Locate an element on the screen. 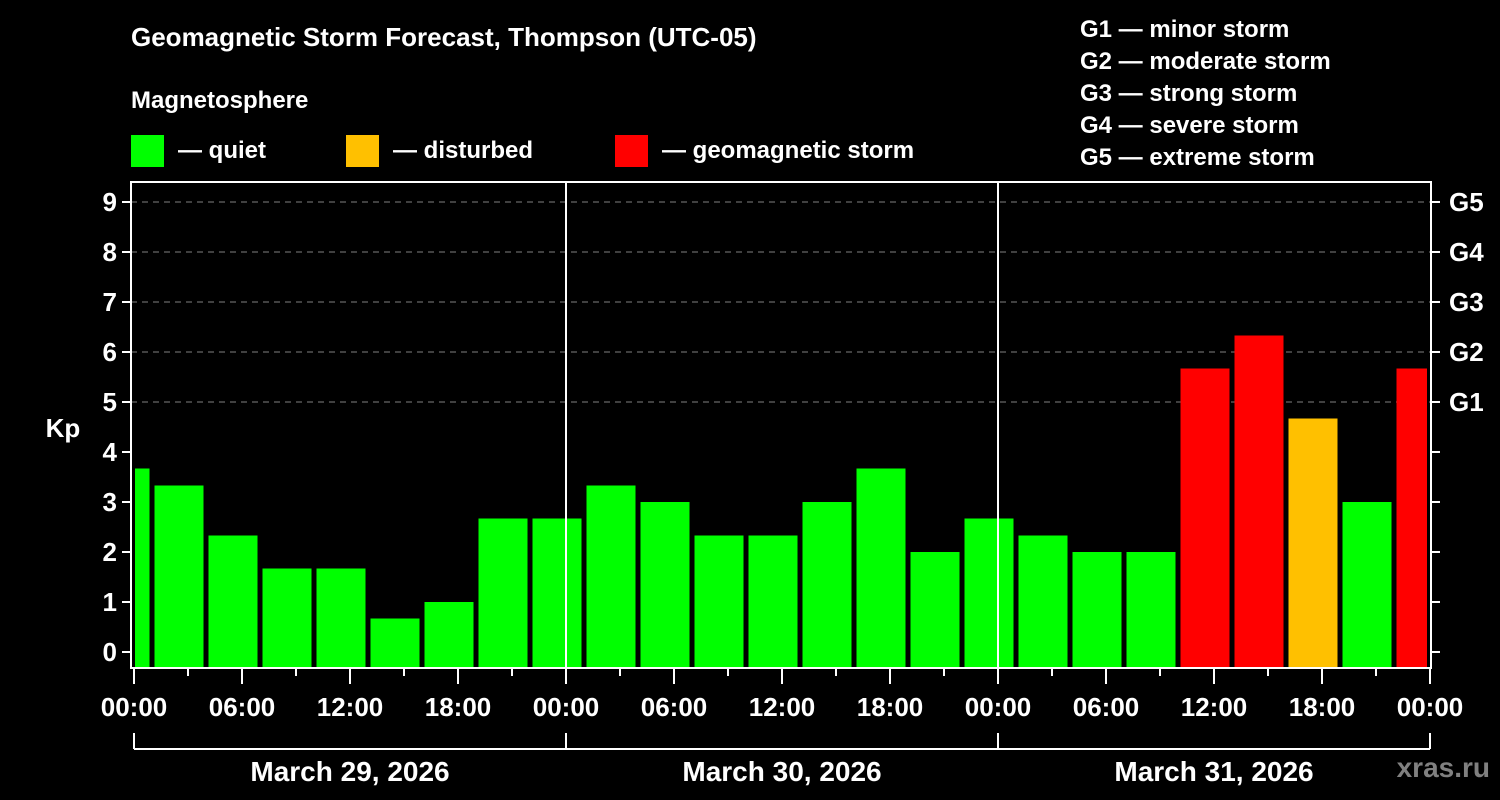 The height and width of the screenshot is (800, 1500). disturbed-swatch-icon is located at coordinates (362, 151).